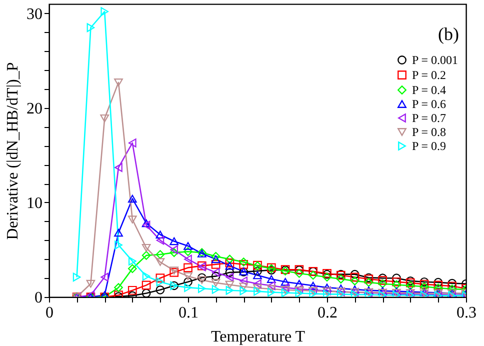 The image size is (484, 346). I want to click on x-axis-title: Temperature T, so click(258, 337).